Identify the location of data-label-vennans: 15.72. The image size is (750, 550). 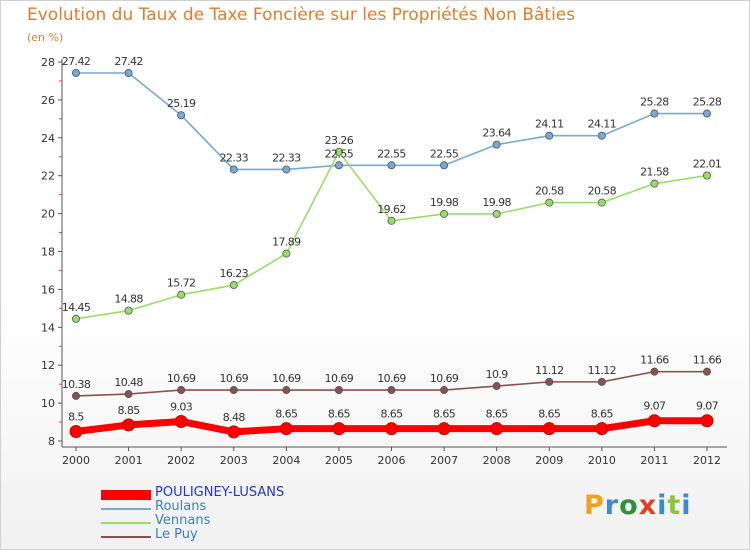
(181, 283).